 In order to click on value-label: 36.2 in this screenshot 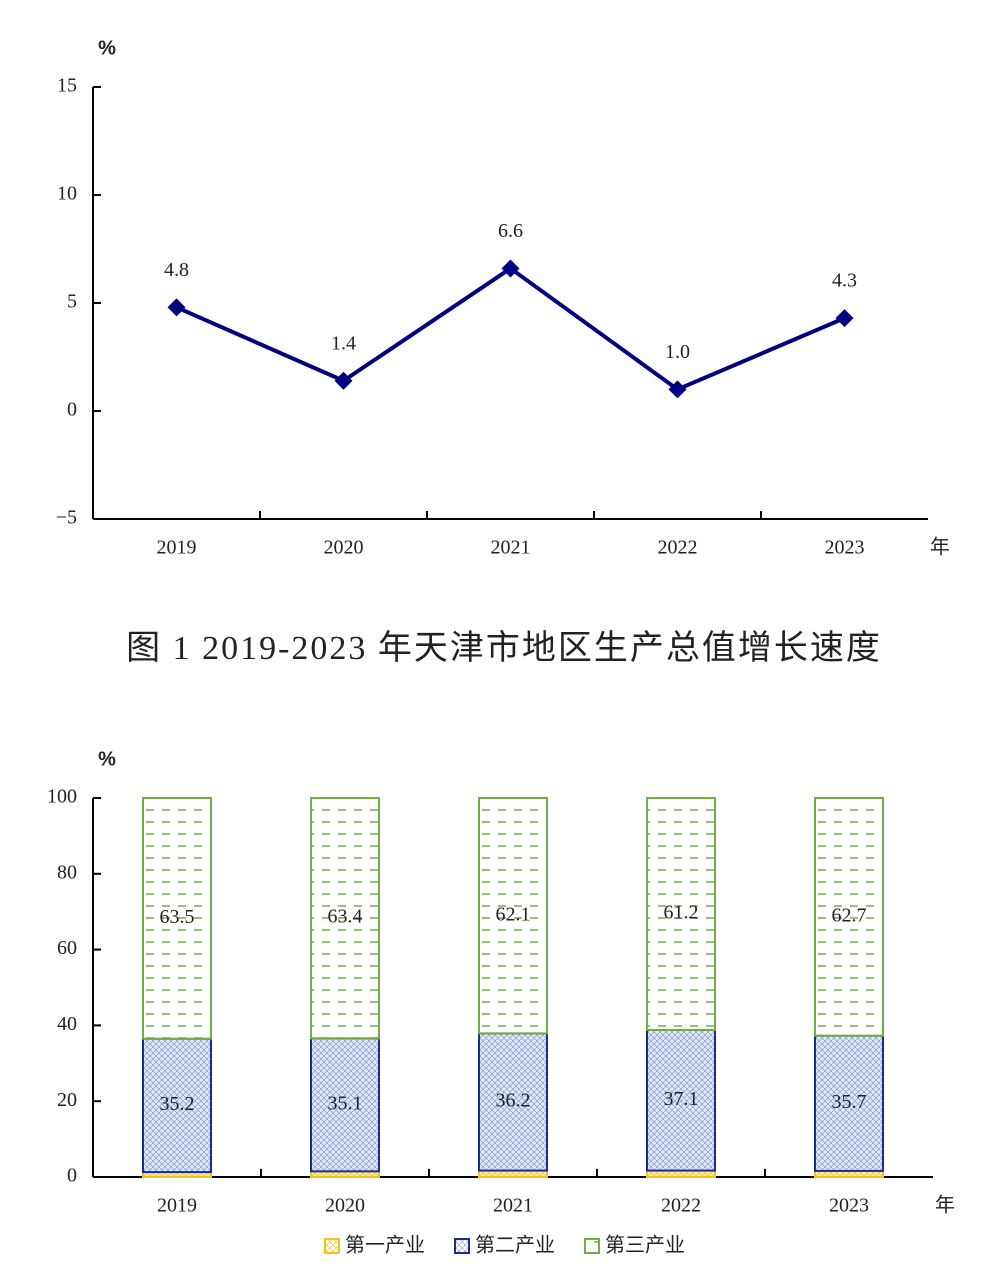, I will do `click(513, 1101)`.